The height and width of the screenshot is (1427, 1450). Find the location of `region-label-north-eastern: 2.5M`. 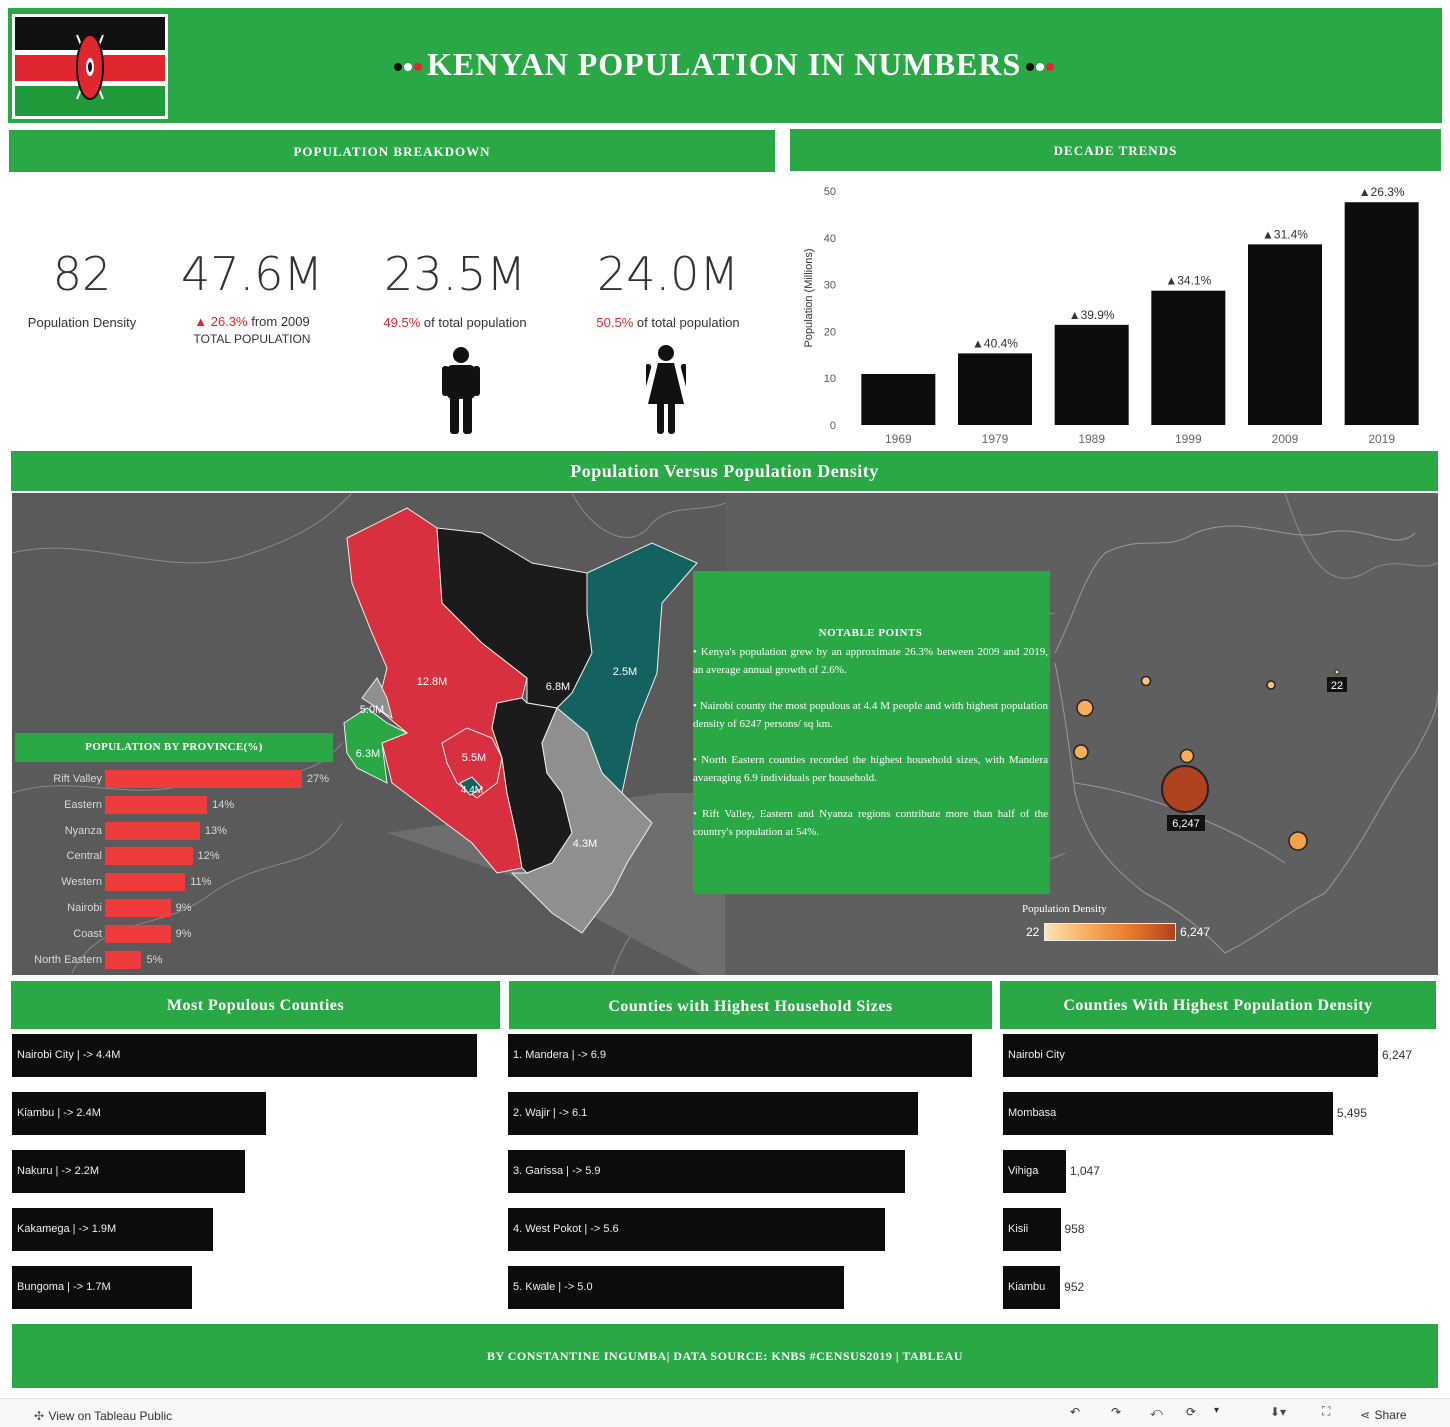

region-label-north-eastern: 2.5M is located at coordinates (625, 672).